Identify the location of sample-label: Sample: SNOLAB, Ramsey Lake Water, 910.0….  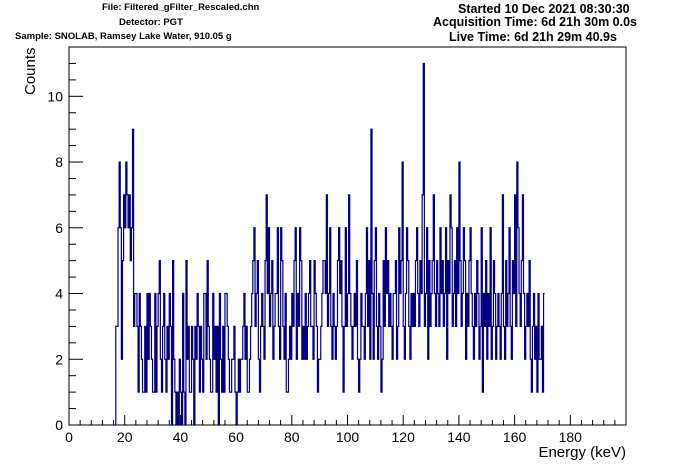
(123, 36).